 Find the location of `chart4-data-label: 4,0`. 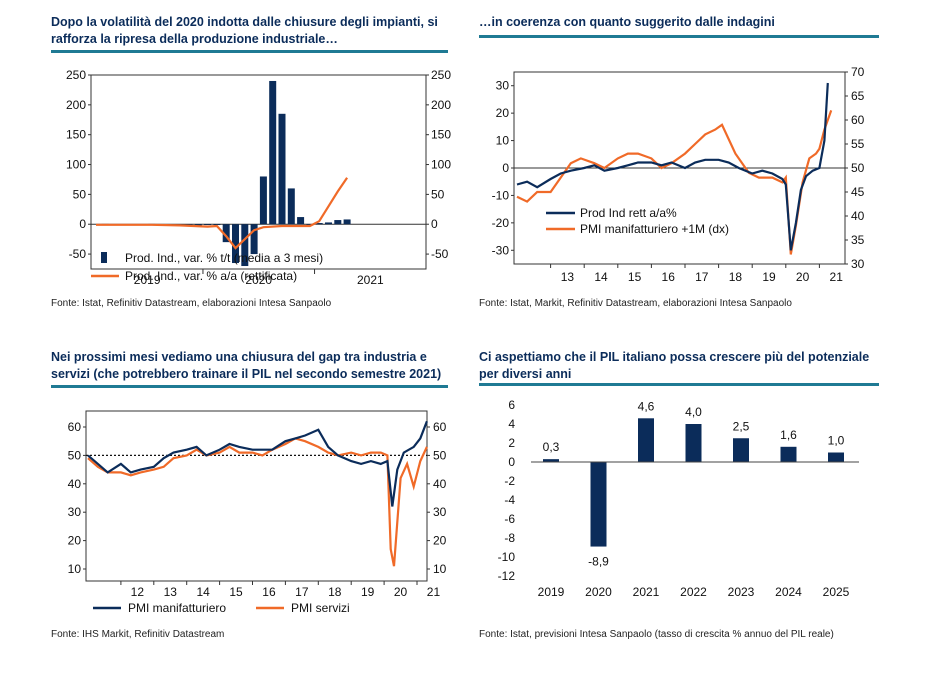

chart4-data-label: 4,0 is located at coordinates (693, 412).